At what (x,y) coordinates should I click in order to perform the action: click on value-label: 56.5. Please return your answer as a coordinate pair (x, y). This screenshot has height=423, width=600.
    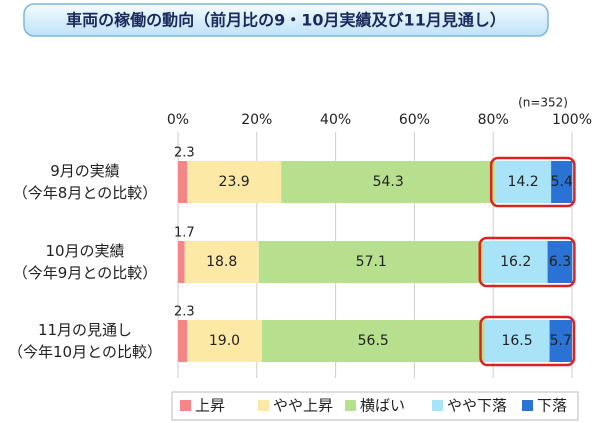
    Looking at the image, I should click on (373, 341).